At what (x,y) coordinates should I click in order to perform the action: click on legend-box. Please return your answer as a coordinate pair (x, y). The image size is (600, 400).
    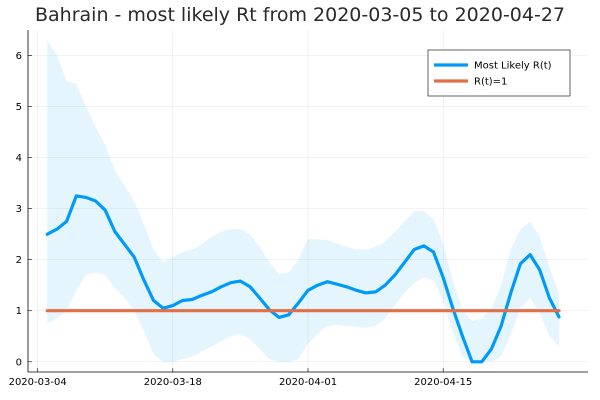
    Looking at the image, I should click on (499, 73).